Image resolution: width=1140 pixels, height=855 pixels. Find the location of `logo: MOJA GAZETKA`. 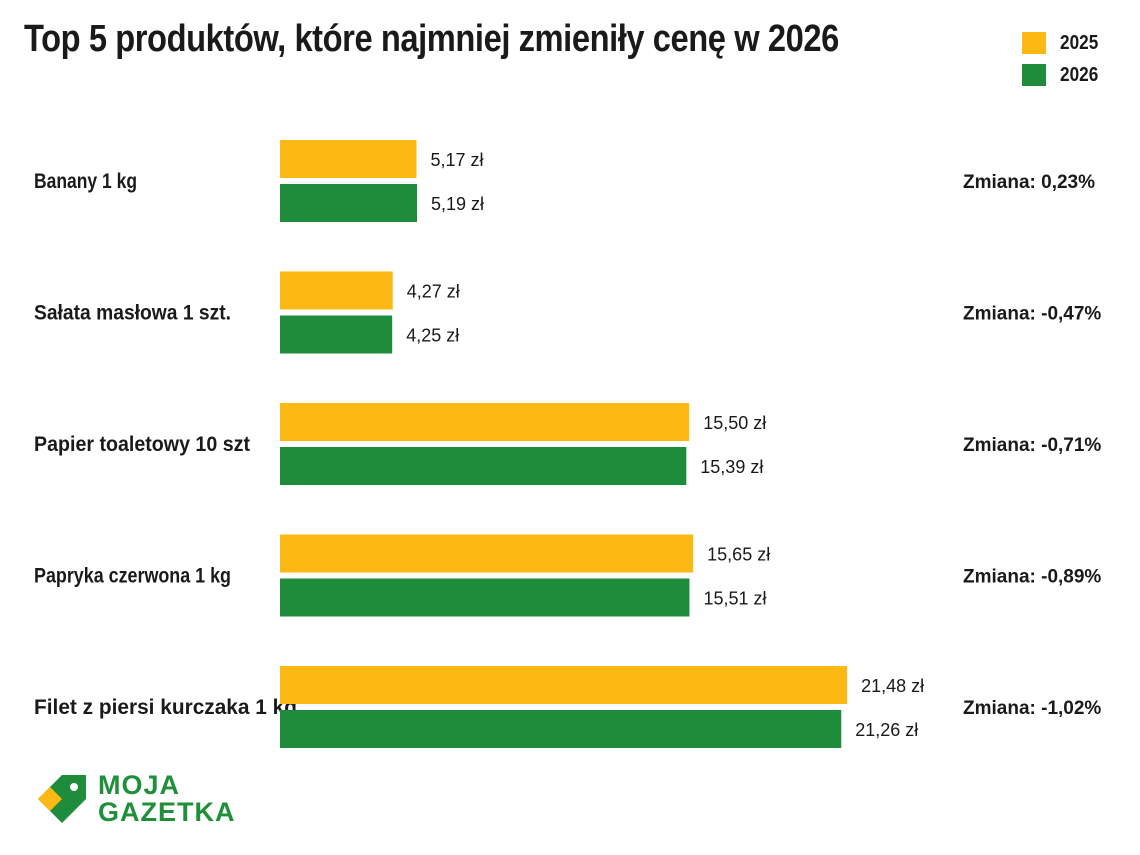

logo: MOJA GAZETKA is located at coordinates (136, 799).